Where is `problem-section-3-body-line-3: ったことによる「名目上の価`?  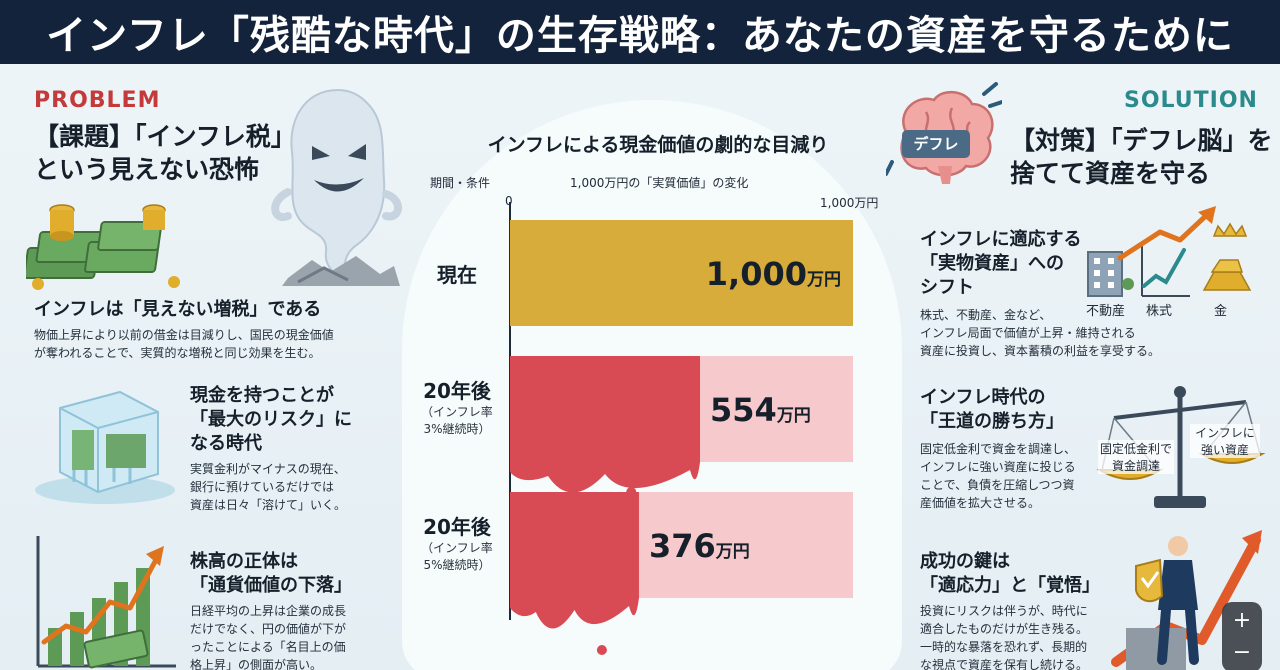
problem-section-3-body-line-3: ったことによる「名目上の価 is located at coordinates (268, 647).